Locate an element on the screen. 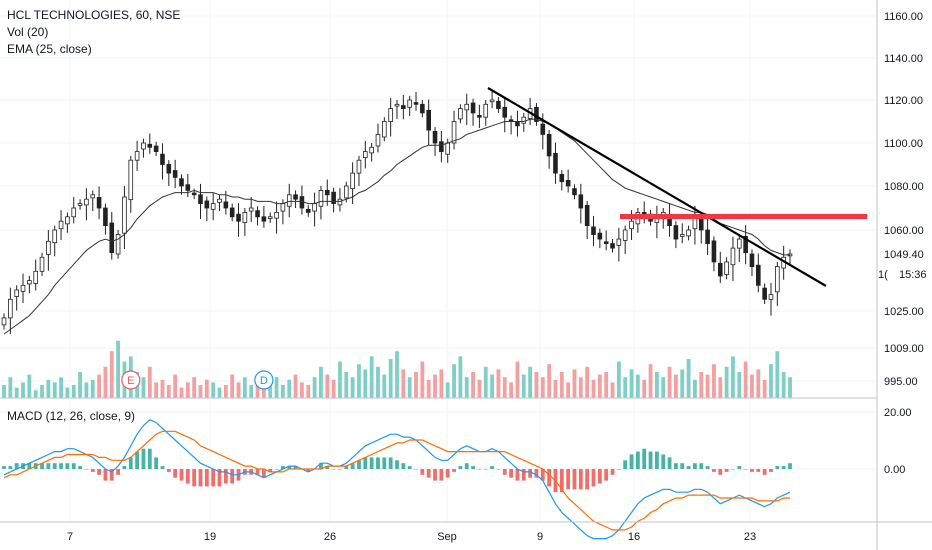 The width and height of the screenshot is (932, 550). volume-legend: Vol (20) is located at coordinates (28, 32).